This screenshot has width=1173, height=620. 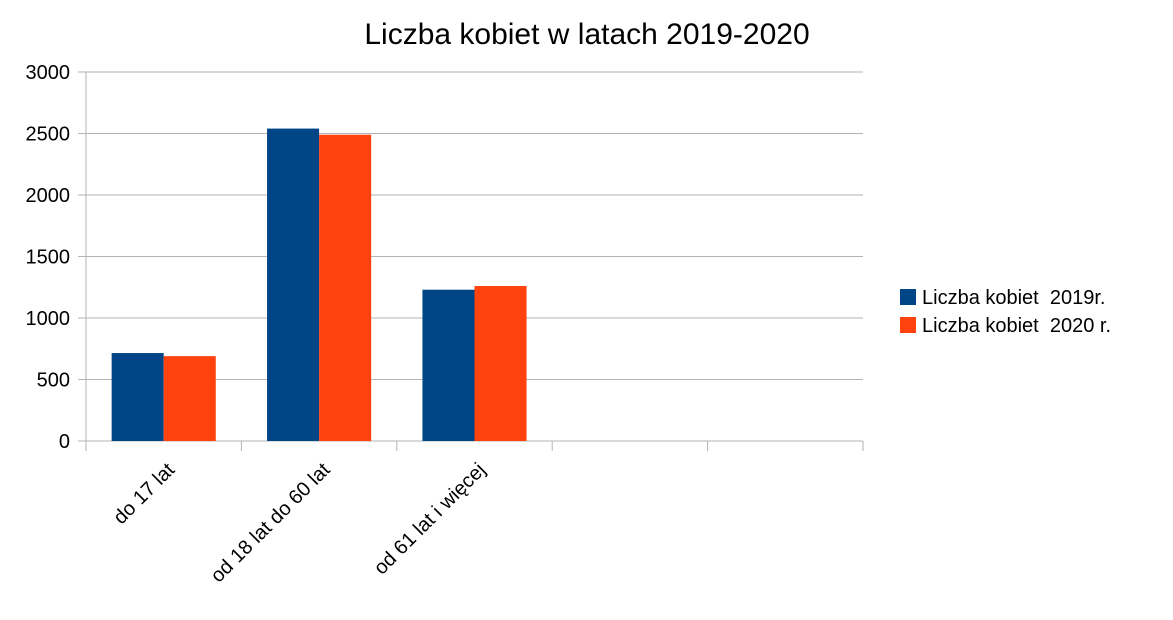 I want to click on y-tick-label: 0, so click(x=64, y=442).